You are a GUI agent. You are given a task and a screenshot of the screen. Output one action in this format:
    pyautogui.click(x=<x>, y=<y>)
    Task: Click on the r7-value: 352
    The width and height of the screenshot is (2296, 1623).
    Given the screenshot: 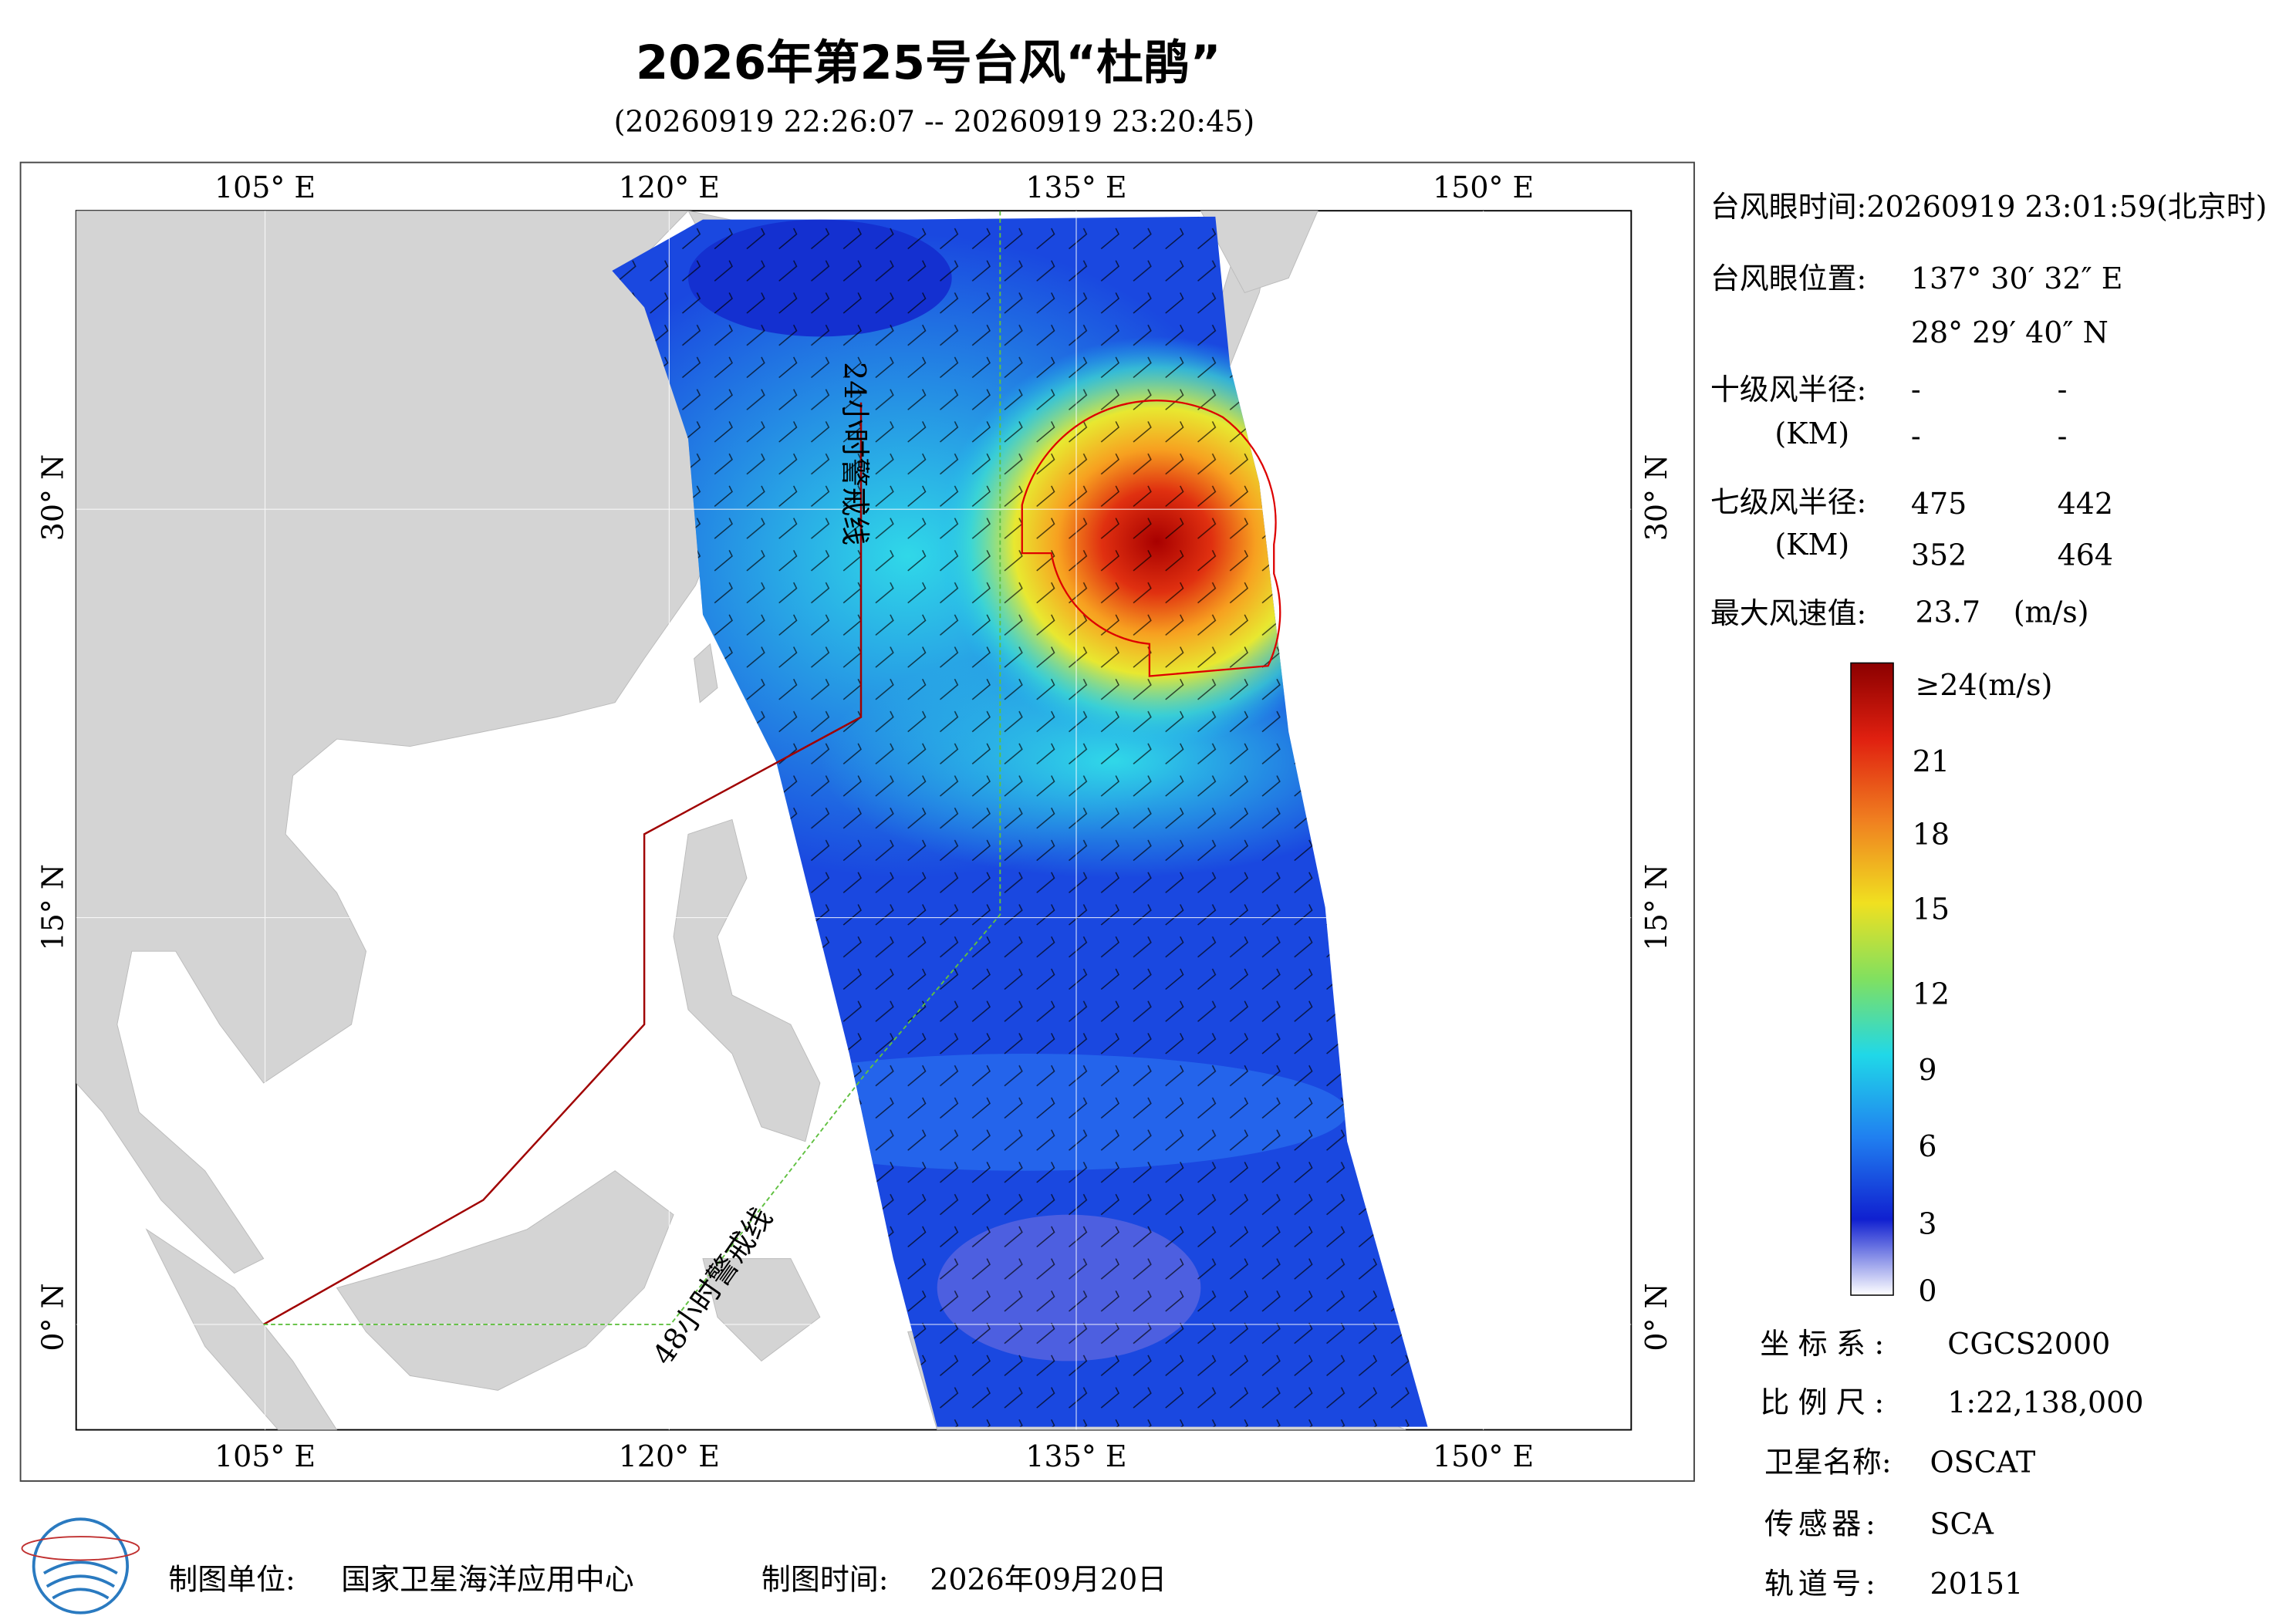 What is the action you would take?
    pyautogui.click(x=1939, y=555)
    